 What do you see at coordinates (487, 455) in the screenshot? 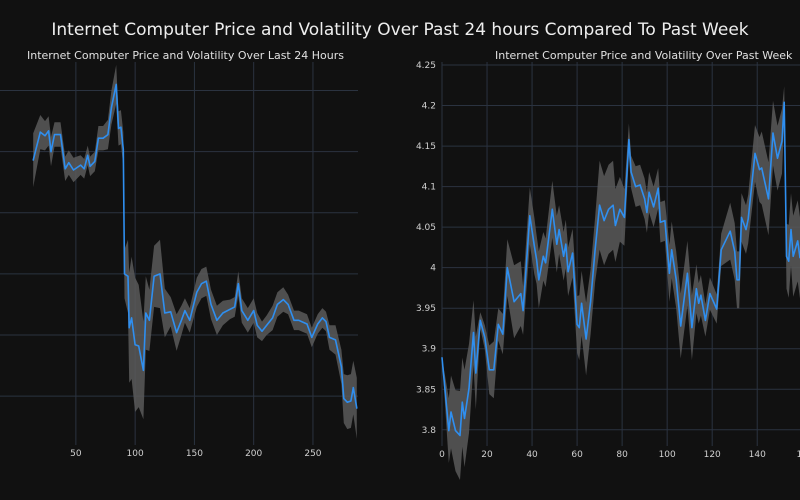
I see `x-tick-label: 20` at bounding box center [487, 455].